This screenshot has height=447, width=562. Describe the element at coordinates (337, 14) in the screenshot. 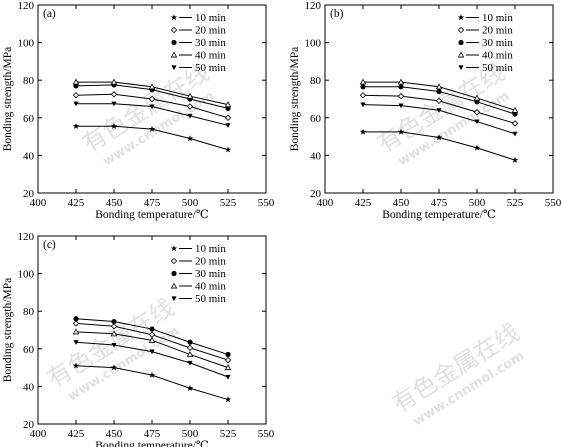

I see `panel-label: (b)` at that location.